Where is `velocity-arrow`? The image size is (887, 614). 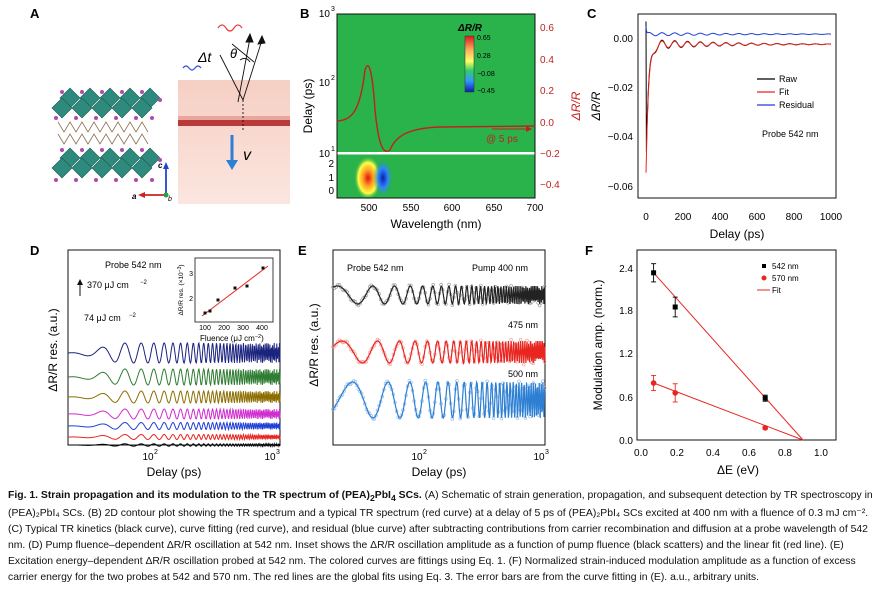 velocity-arrow is located at coordinates (232, 152).